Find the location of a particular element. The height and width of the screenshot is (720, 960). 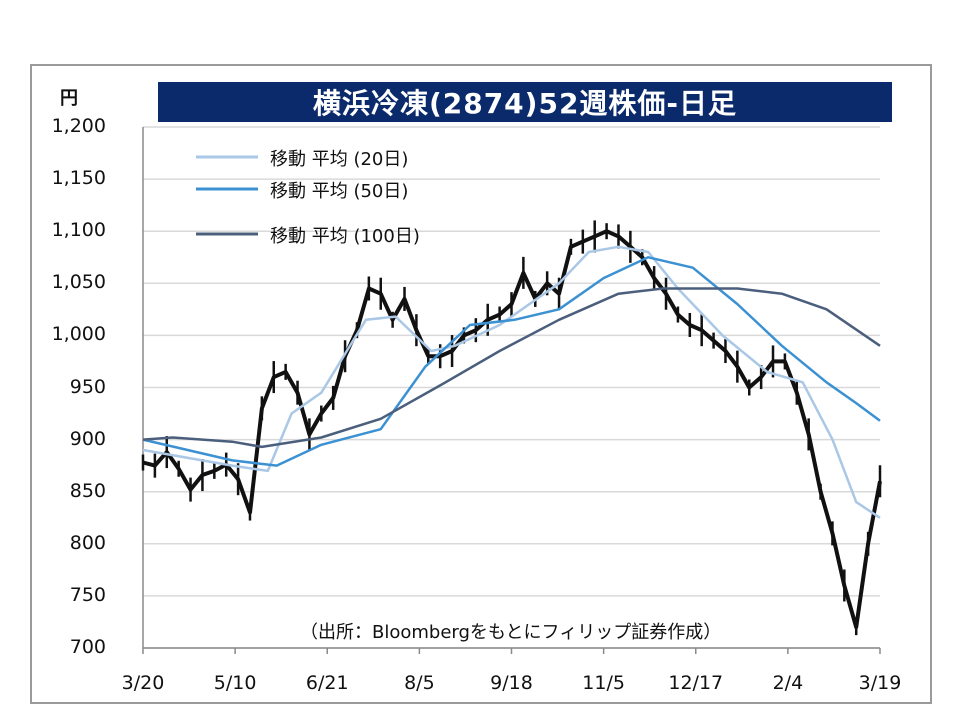

x-tick-label: 3/19 is located at coordinates (880, 683).